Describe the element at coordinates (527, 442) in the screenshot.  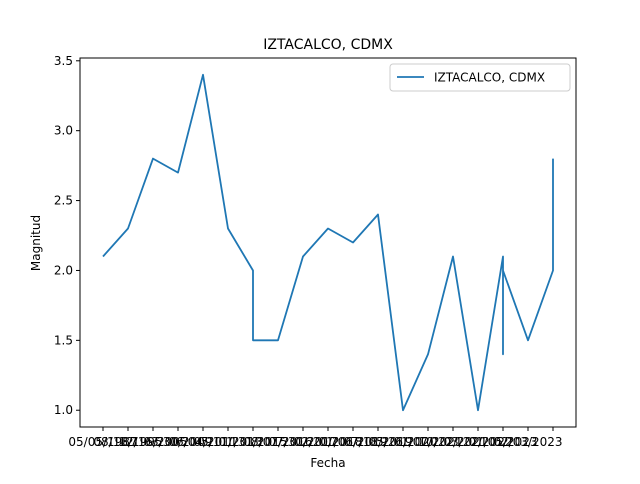
I see `x-tick-label: 02/03/2023` at that location.